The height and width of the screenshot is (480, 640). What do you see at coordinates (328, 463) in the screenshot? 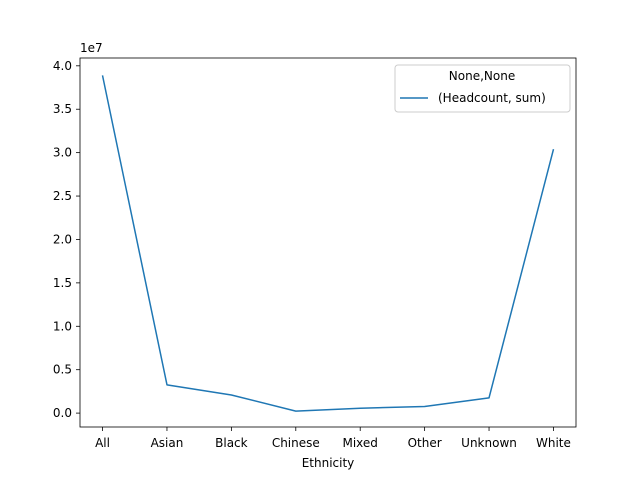
I see `x-axis-label: Ethnicity` at bounding box center [328, 463].